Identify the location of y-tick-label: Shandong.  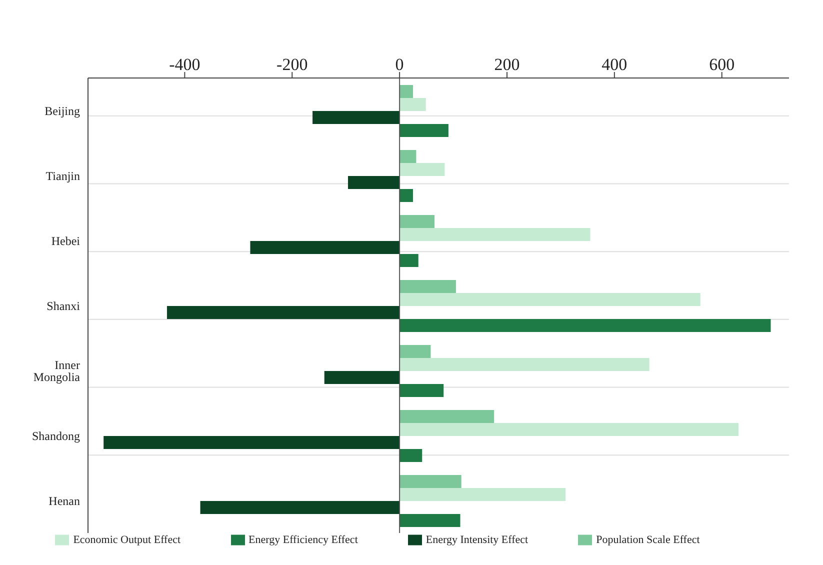
(56, 435).